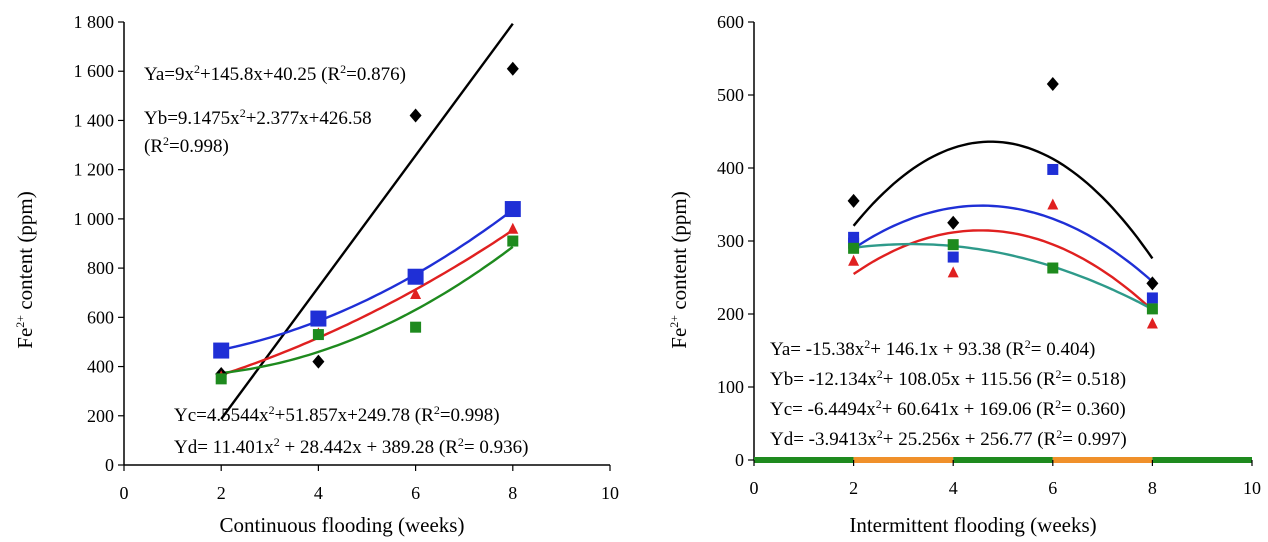  Describe the element at coordinates (730, 241) in the screenshot. I see `y-tick-label: 300` at that location.